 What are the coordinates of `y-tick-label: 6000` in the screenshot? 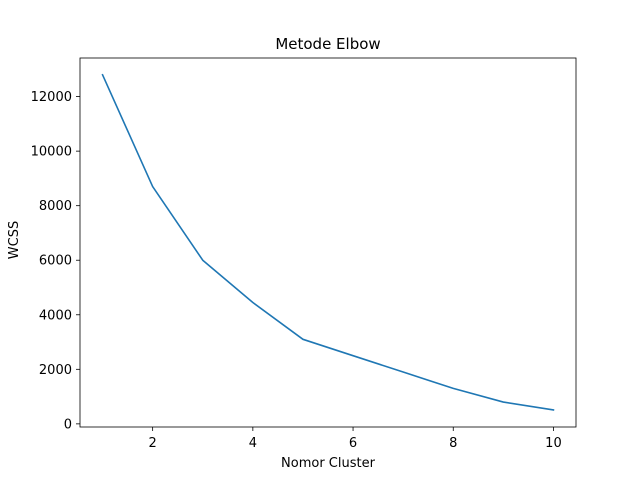 It's located at (55, 261).